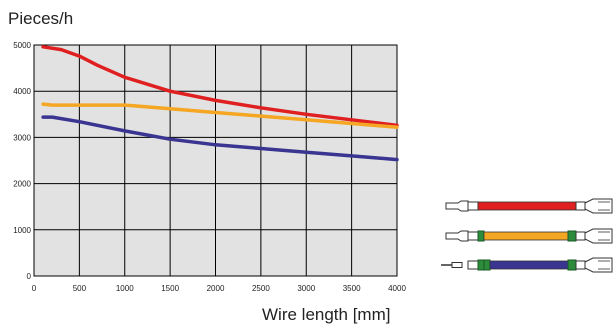  Describe the element at coordinates (22, 91) in the screenshot. I see `y-tick-label: 4000` at that location.